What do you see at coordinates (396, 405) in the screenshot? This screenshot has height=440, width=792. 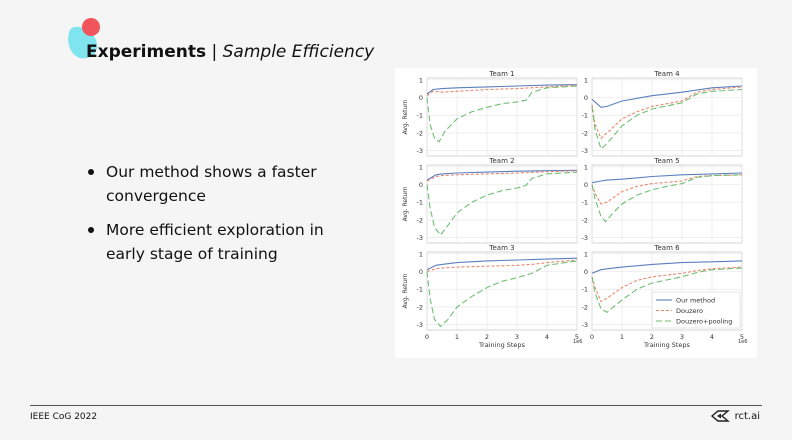 I see `footer-divider` at bounding box center [396, 405].